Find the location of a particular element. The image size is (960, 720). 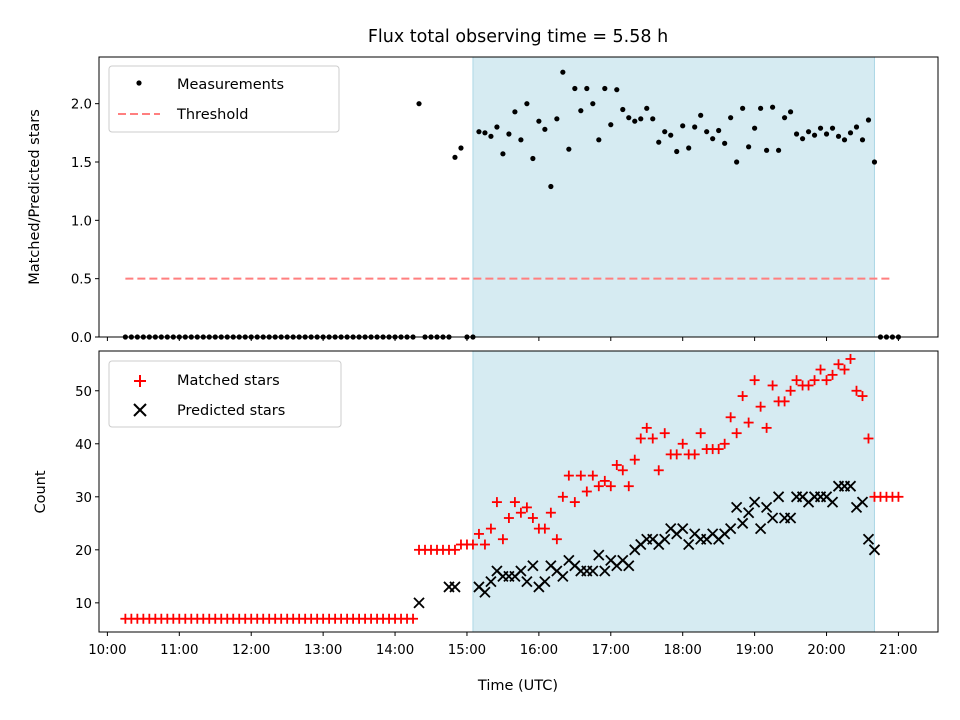

x-tick-label: 16:00 is located at coordinates (539, 650).